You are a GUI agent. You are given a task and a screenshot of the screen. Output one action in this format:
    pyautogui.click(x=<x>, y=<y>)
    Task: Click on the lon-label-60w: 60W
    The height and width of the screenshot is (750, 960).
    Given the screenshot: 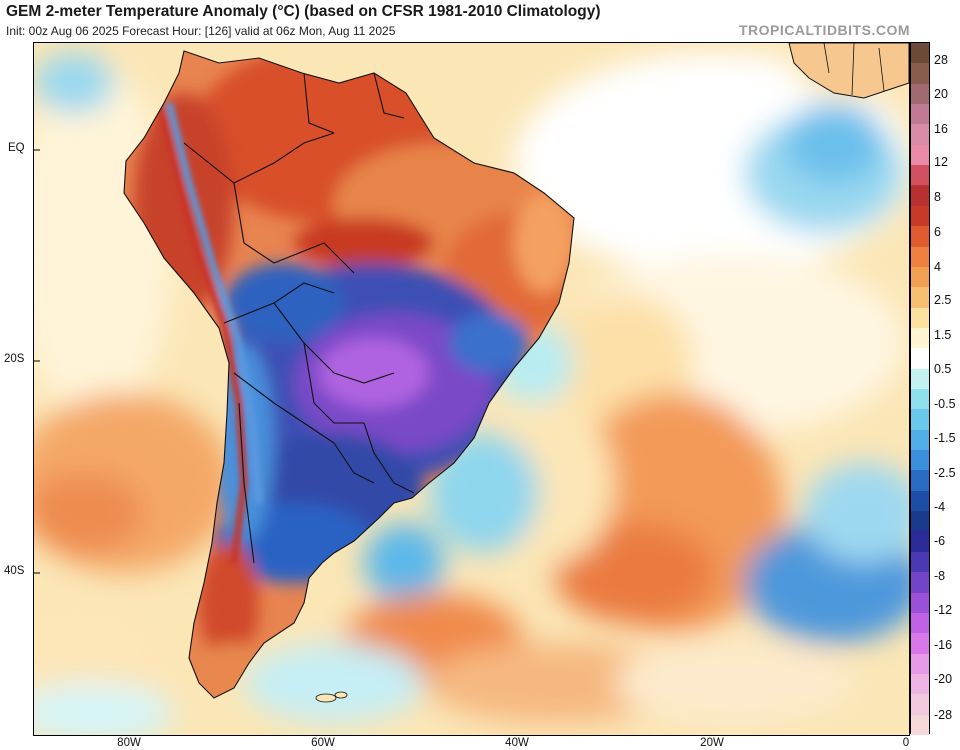 What is the action you would take?
    pyautogui.click(x=323, y=743)
    